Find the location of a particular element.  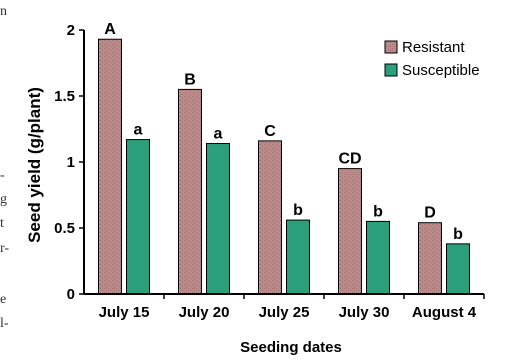

x-tick-label: August 4 is located at coordinates (444, 312).